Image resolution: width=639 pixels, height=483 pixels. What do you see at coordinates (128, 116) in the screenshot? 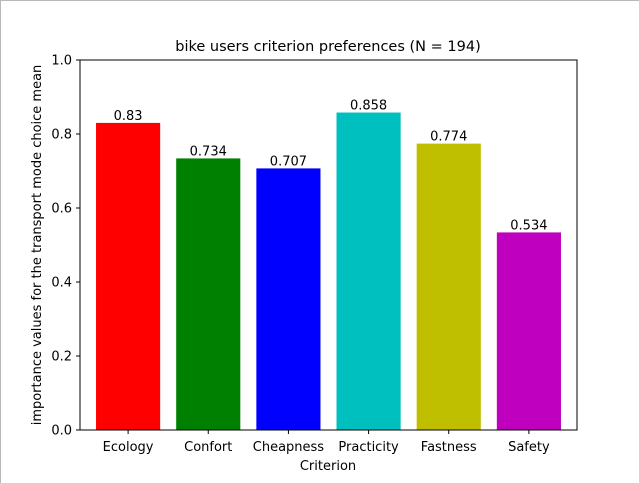
I see `bar-value-label-ecology: 0.83` at bounding box center [128, 116].